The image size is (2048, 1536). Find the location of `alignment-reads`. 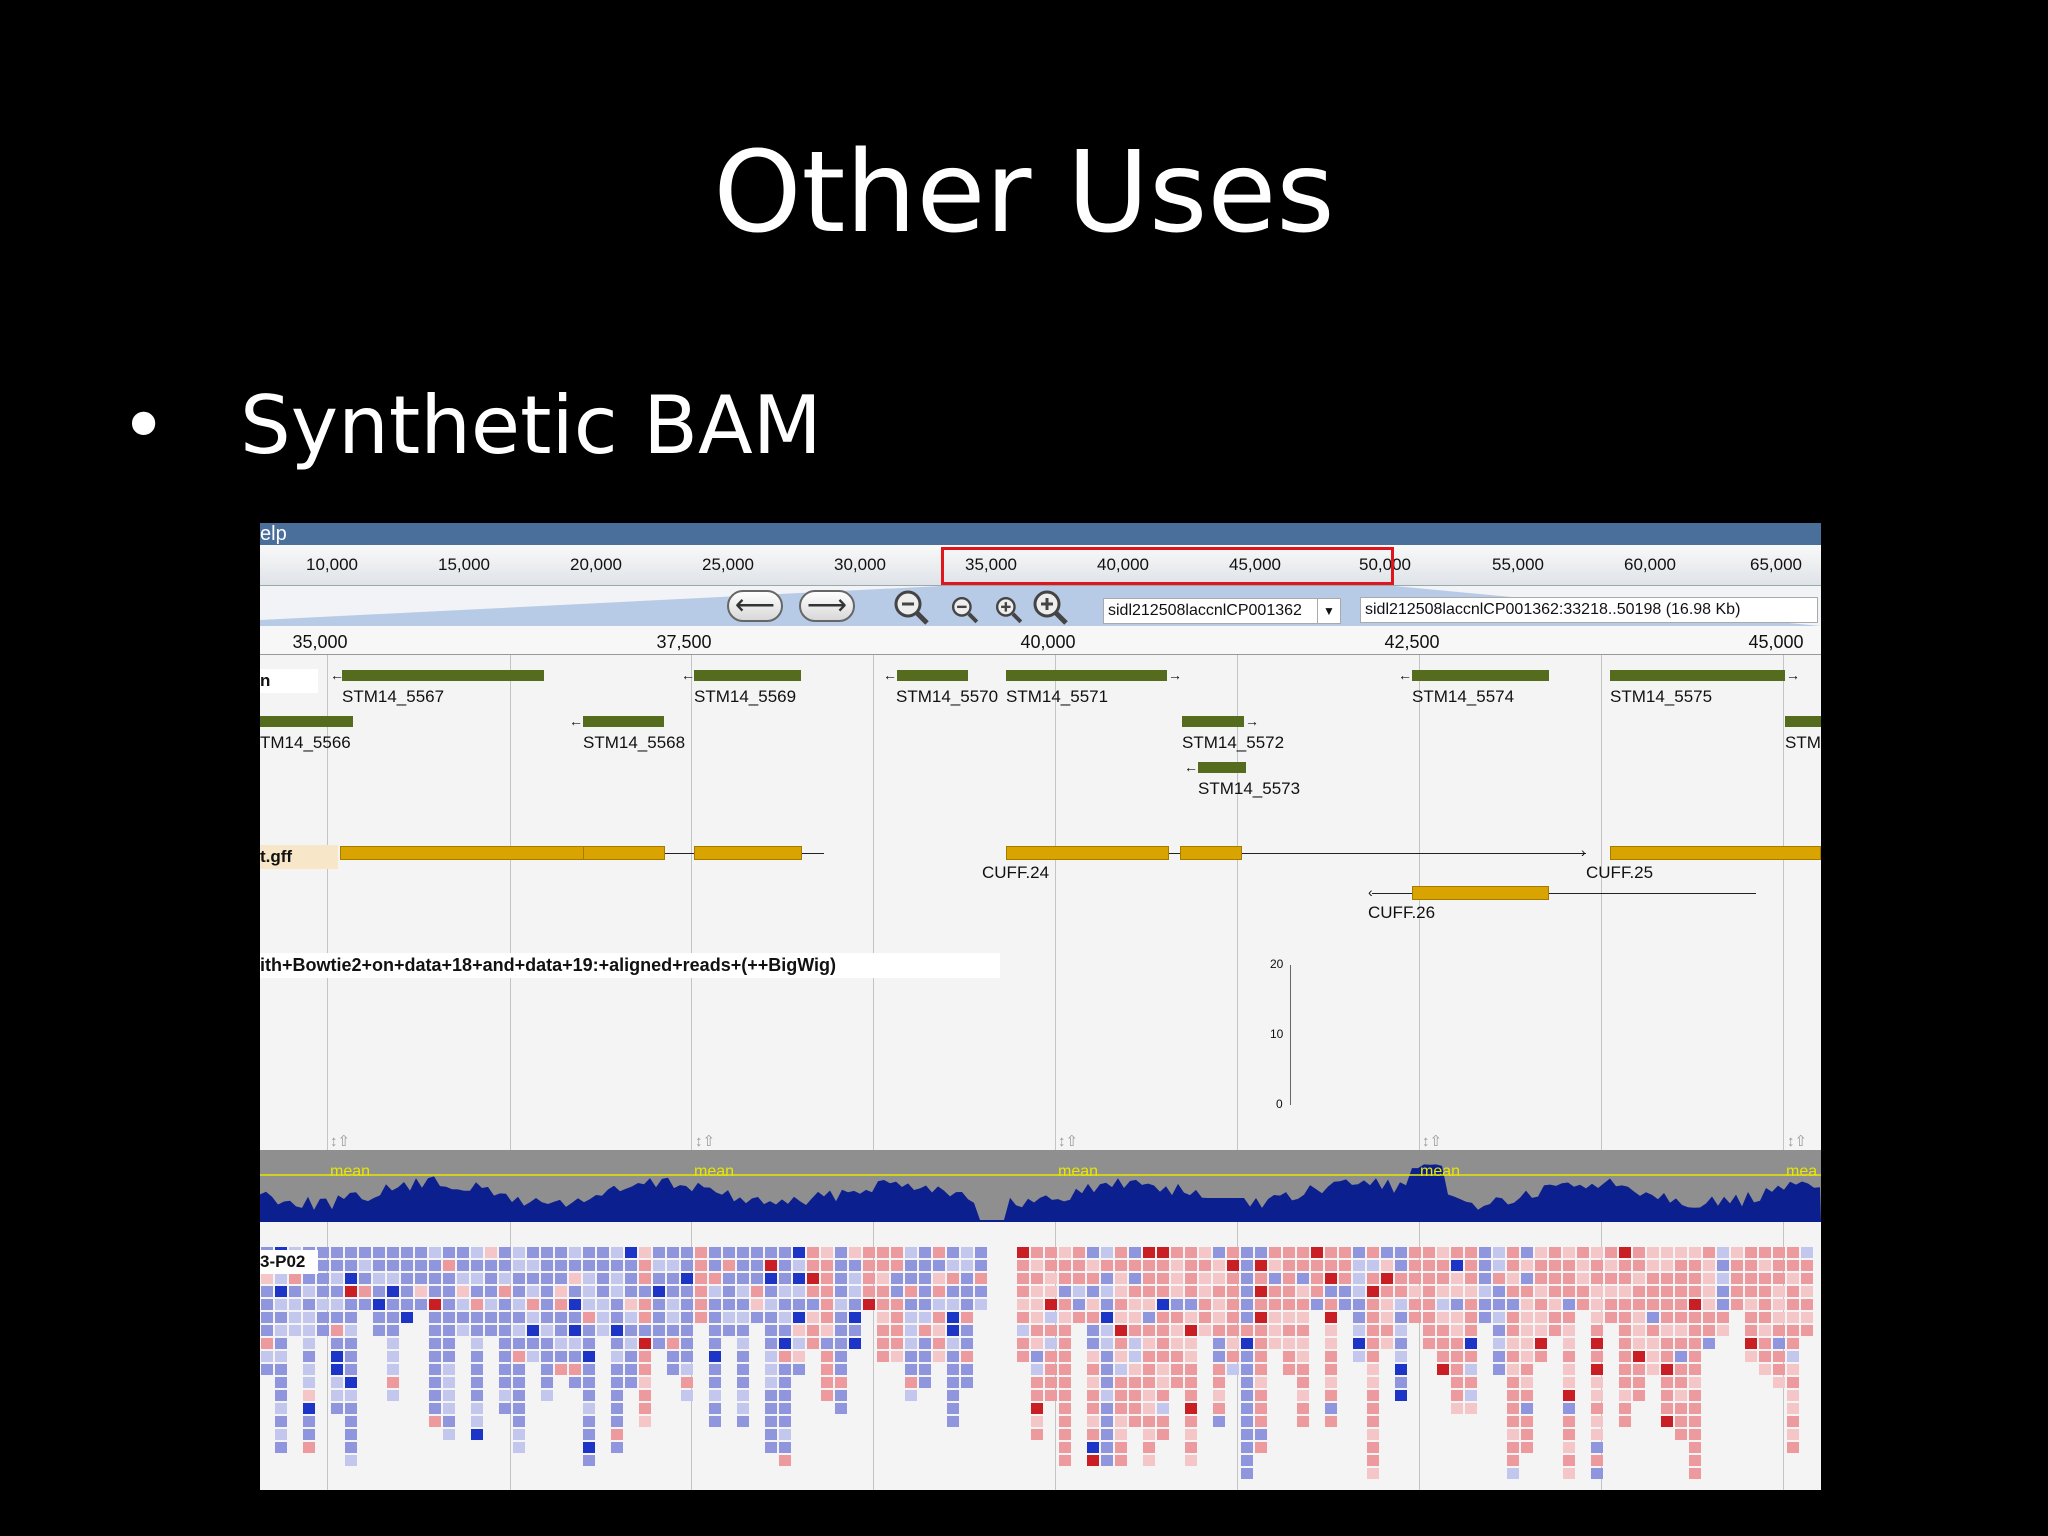

alignment-reads is located at coordinates (1040, 1367).